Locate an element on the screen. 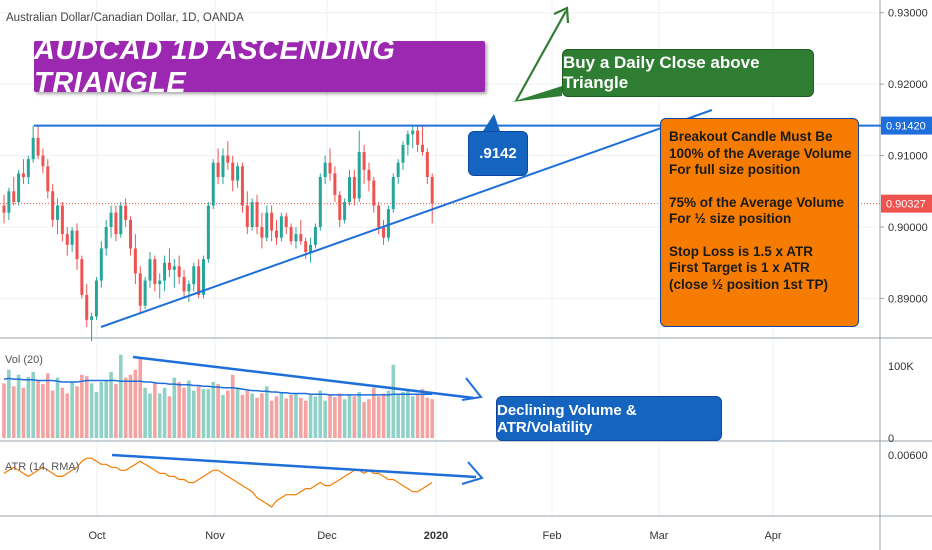  rule-spacer is located at coordinates (759, 236).